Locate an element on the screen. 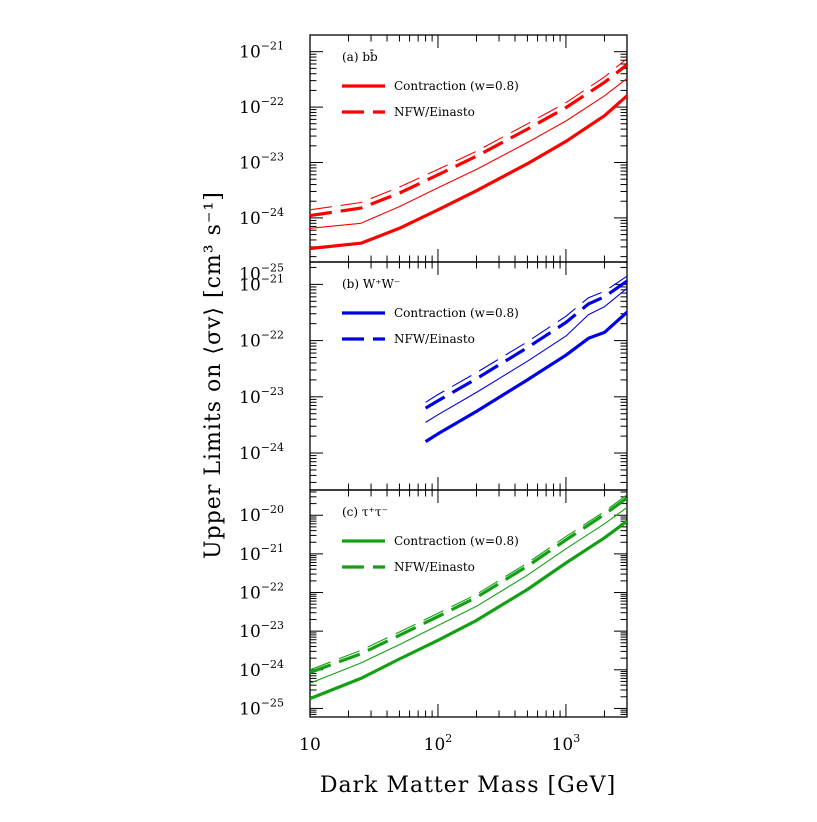 The image size is (817, 822). x-tick-label: 10³ is located at coordinates (566, 743).